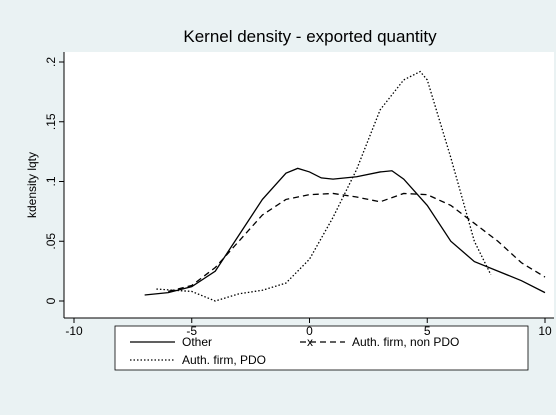 The image size is (556, 415). Describe the element at coordinates (310, 36) in the screenshot. I see `chart-title: Kernel density - exported quantity` at that location.